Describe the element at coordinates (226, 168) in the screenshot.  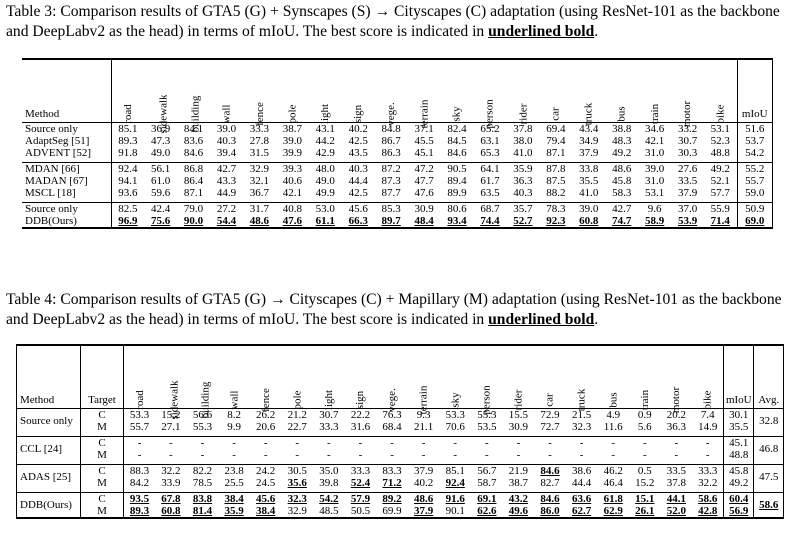
I see `value-cell: 42.7` at that location.